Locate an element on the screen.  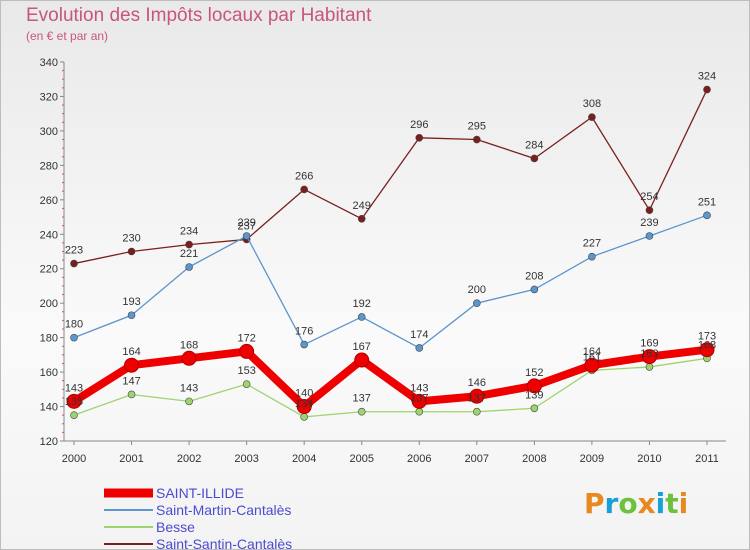
data-label: 200 is located at coordinates (477, 290).